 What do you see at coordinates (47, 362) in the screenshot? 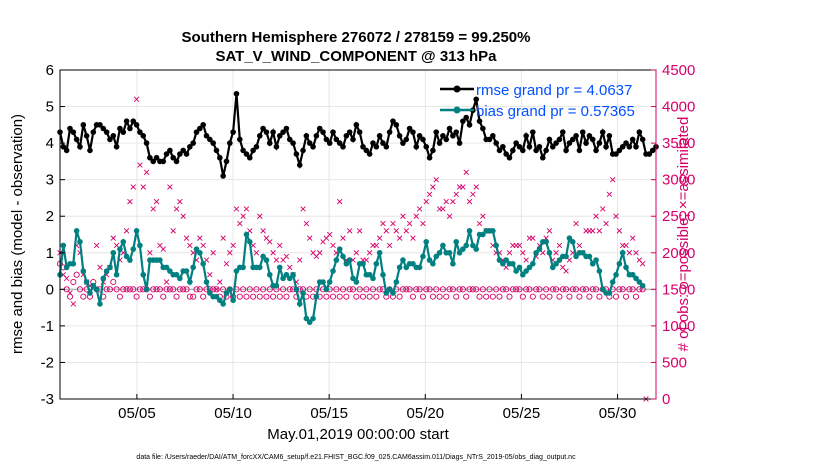
I see `y-tick-label: -2` at bounding box center [47, 362].